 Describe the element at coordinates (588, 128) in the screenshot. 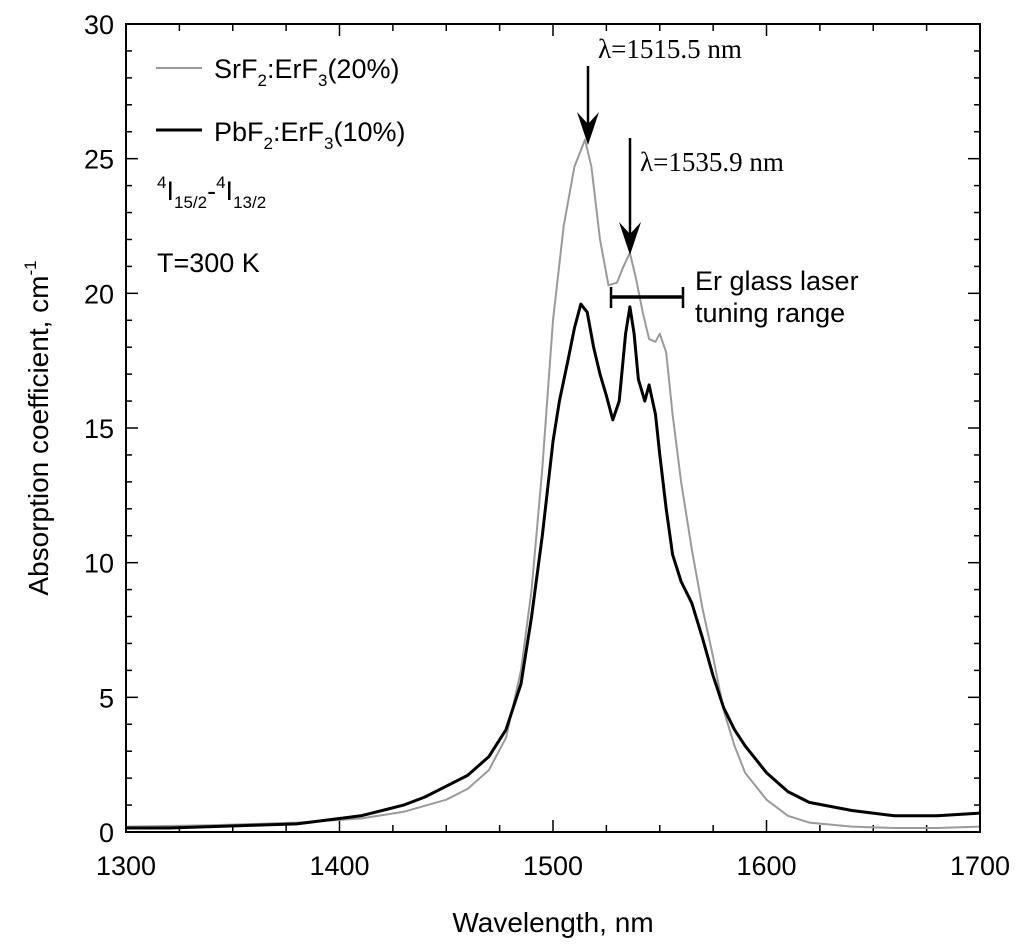

I see `peak1-arrowhead` at that location.